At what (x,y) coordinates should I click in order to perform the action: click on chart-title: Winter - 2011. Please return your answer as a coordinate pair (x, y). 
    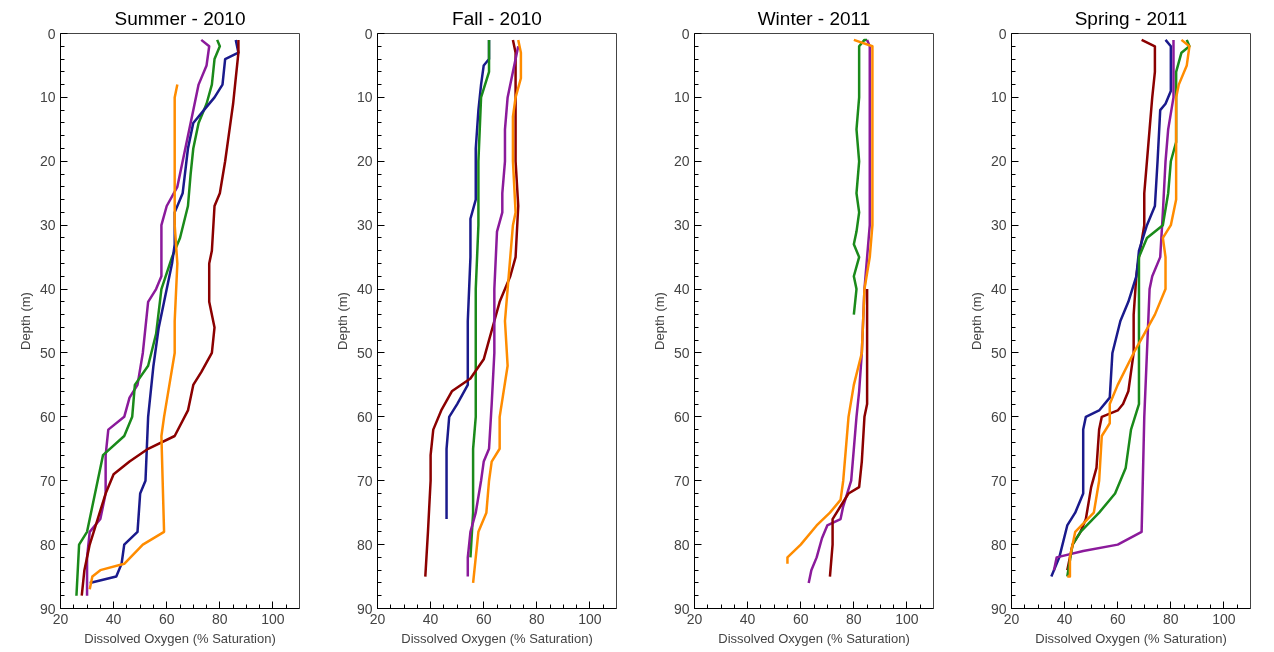
    Looking at the image, I should click on (814, 18).